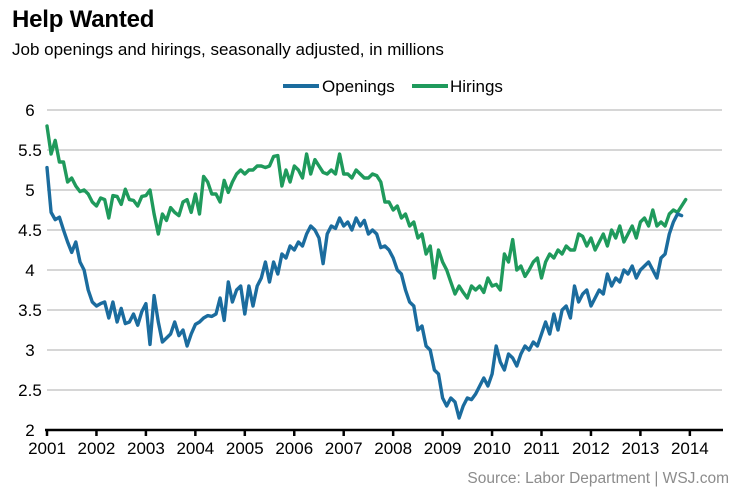 The width and height of the screenshot is (749, 499). Describe the element at coordinates (598, 478) in the screenshot. I see `source-note: Source: Labor Department | WSJ.com` at that location.